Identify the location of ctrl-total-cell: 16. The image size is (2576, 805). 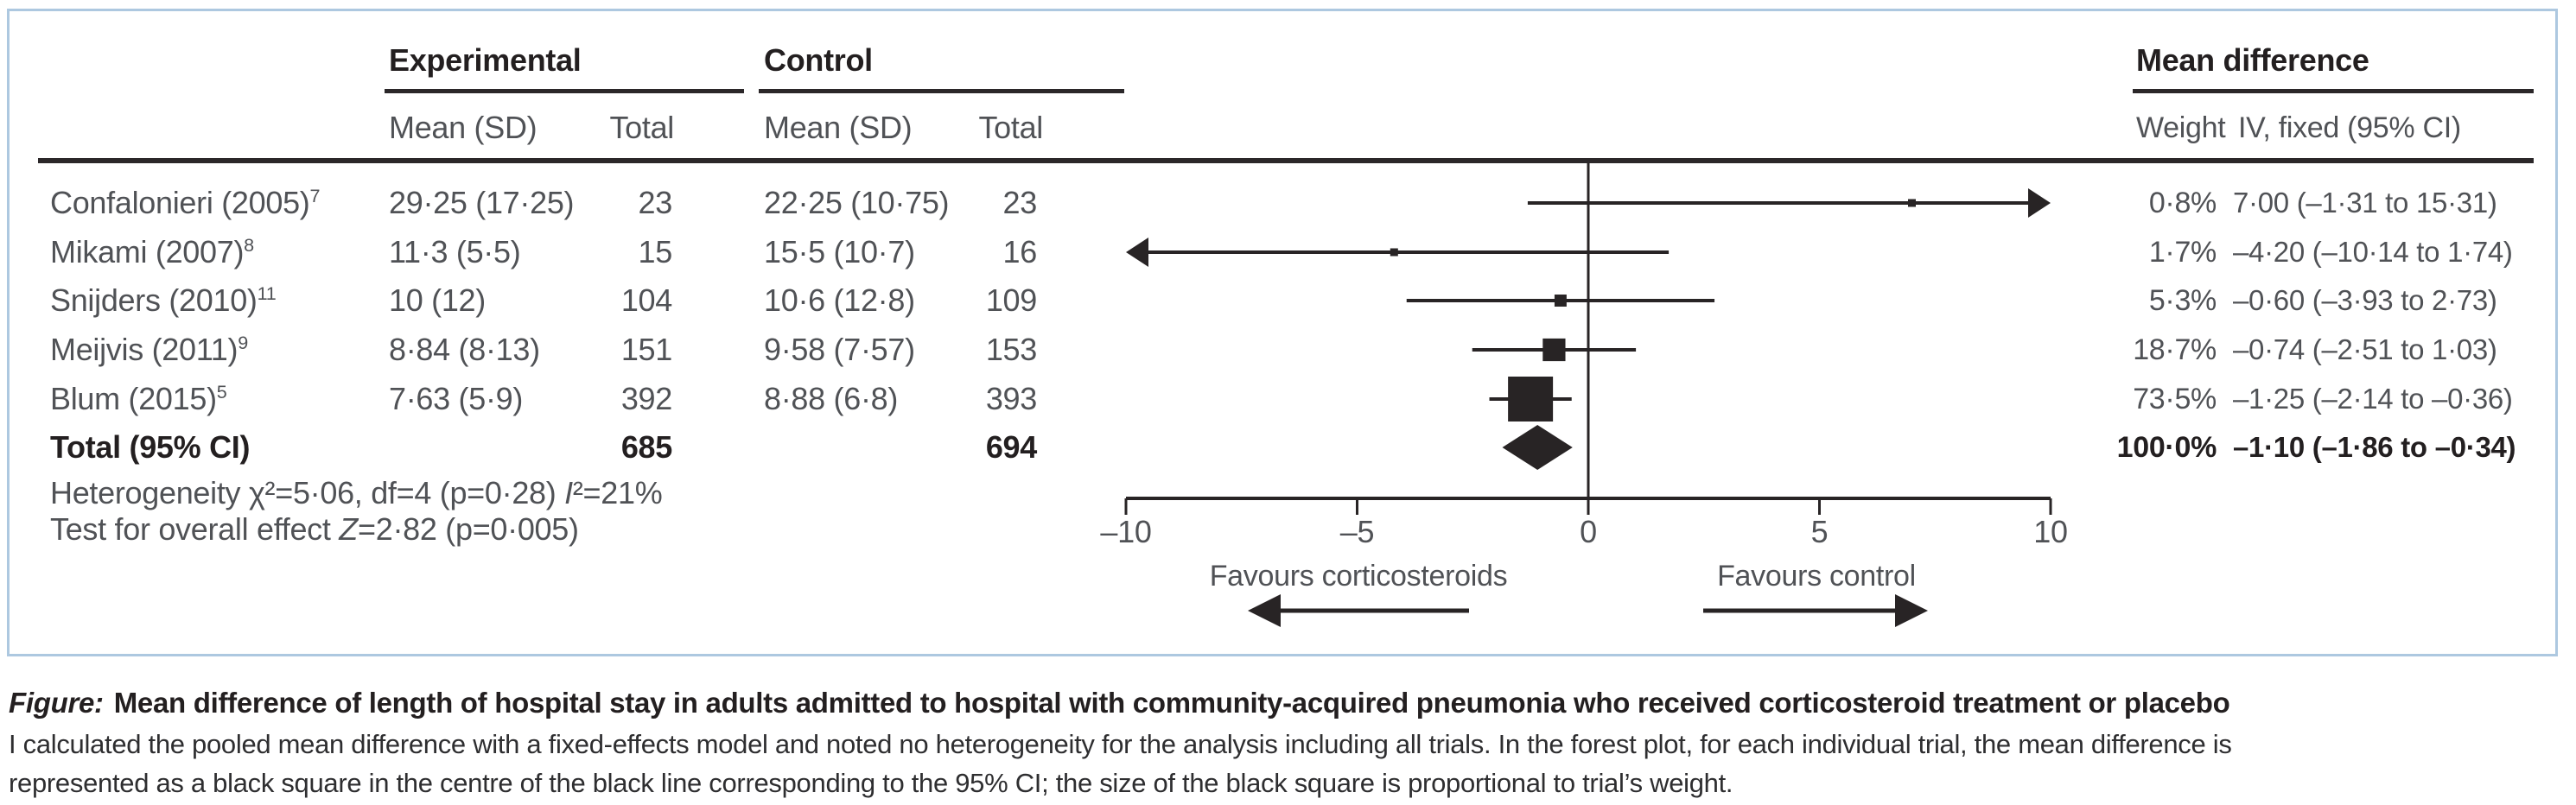
(1020, 251).